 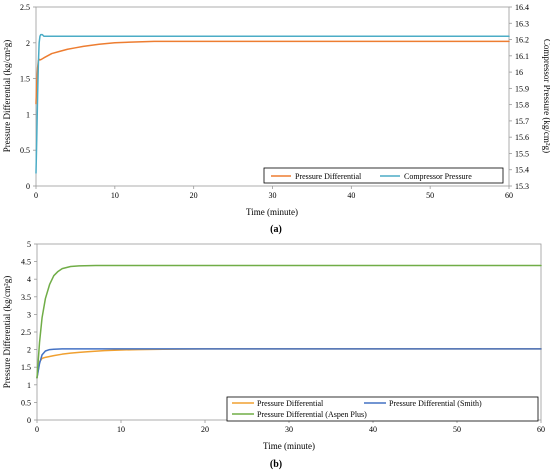 I want to click on y2-tick-label: 15.6, so click(x=522, y=137).